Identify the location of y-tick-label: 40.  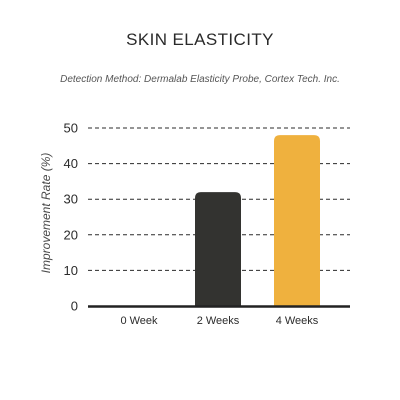
(71, 163).